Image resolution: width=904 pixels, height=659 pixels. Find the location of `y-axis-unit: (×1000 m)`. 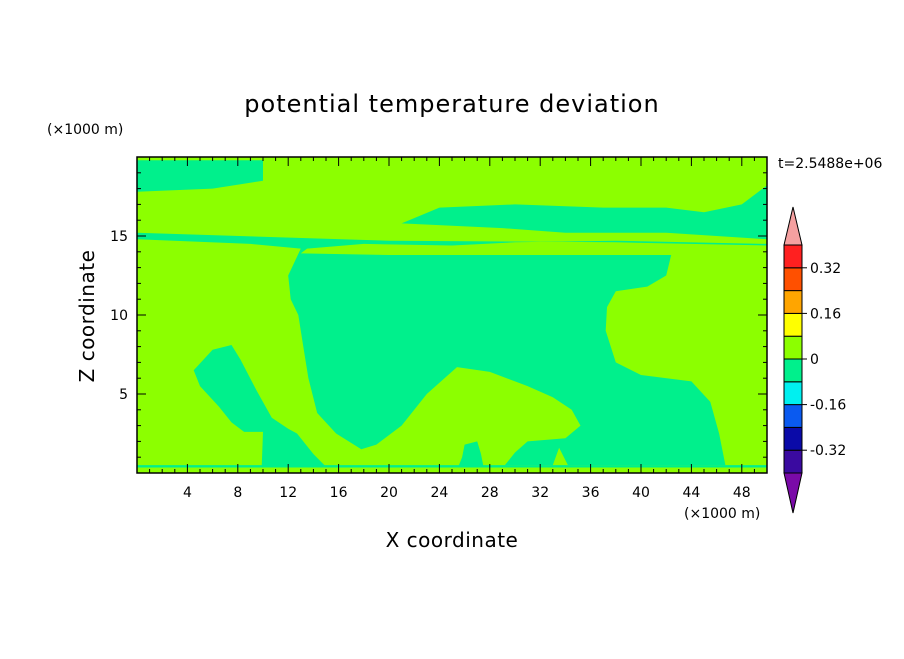

y-axis-unit: (×1000 m) is located at coordinates (85, 130).